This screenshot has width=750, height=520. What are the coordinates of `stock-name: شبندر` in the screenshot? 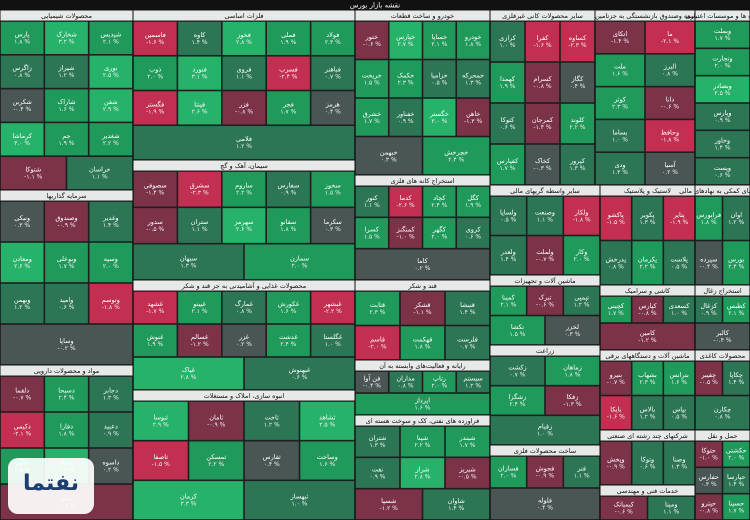 It's located at (467, 438).